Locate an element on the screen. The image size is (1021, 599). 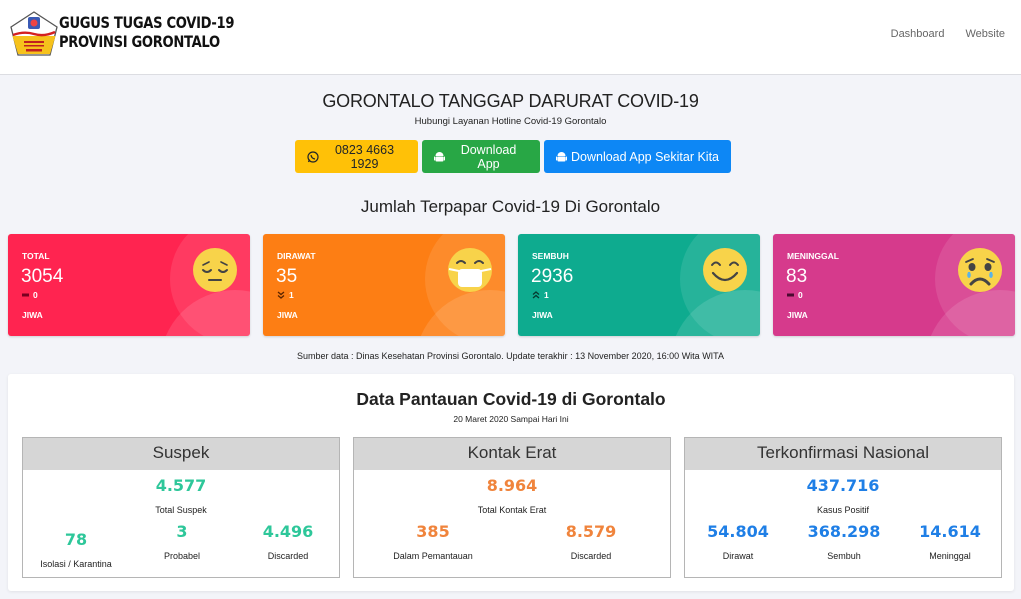
suspek-total: 4.577 Total Suspek is located at coordinates (181, 495).